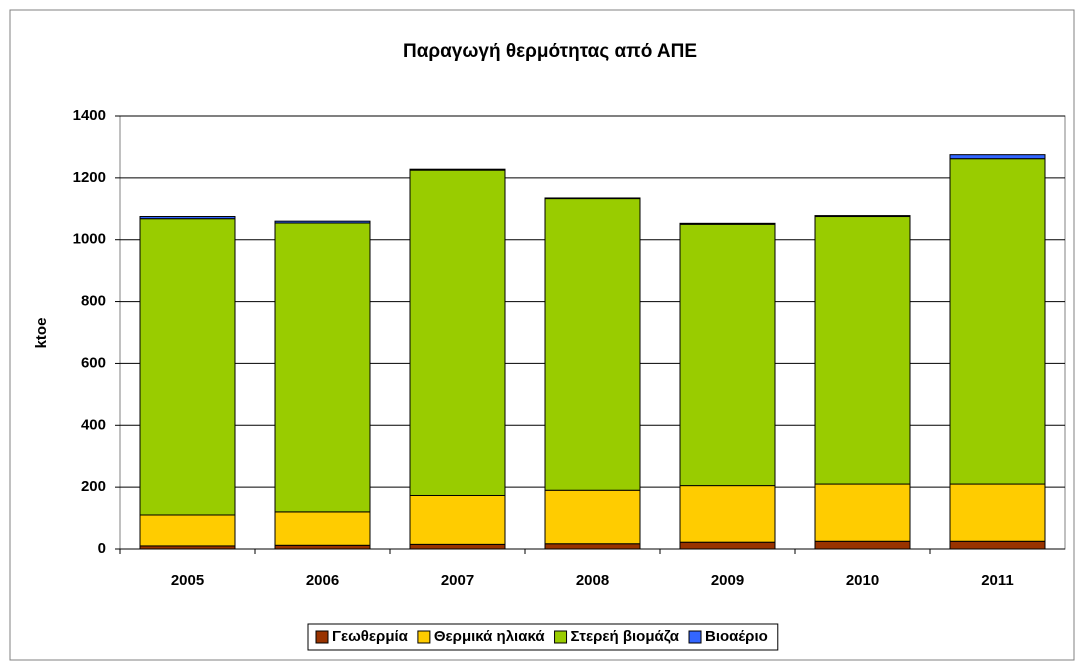 The width and height of the screenshot is (1080, 671). I want to click on legend-box, so click(543, 637).